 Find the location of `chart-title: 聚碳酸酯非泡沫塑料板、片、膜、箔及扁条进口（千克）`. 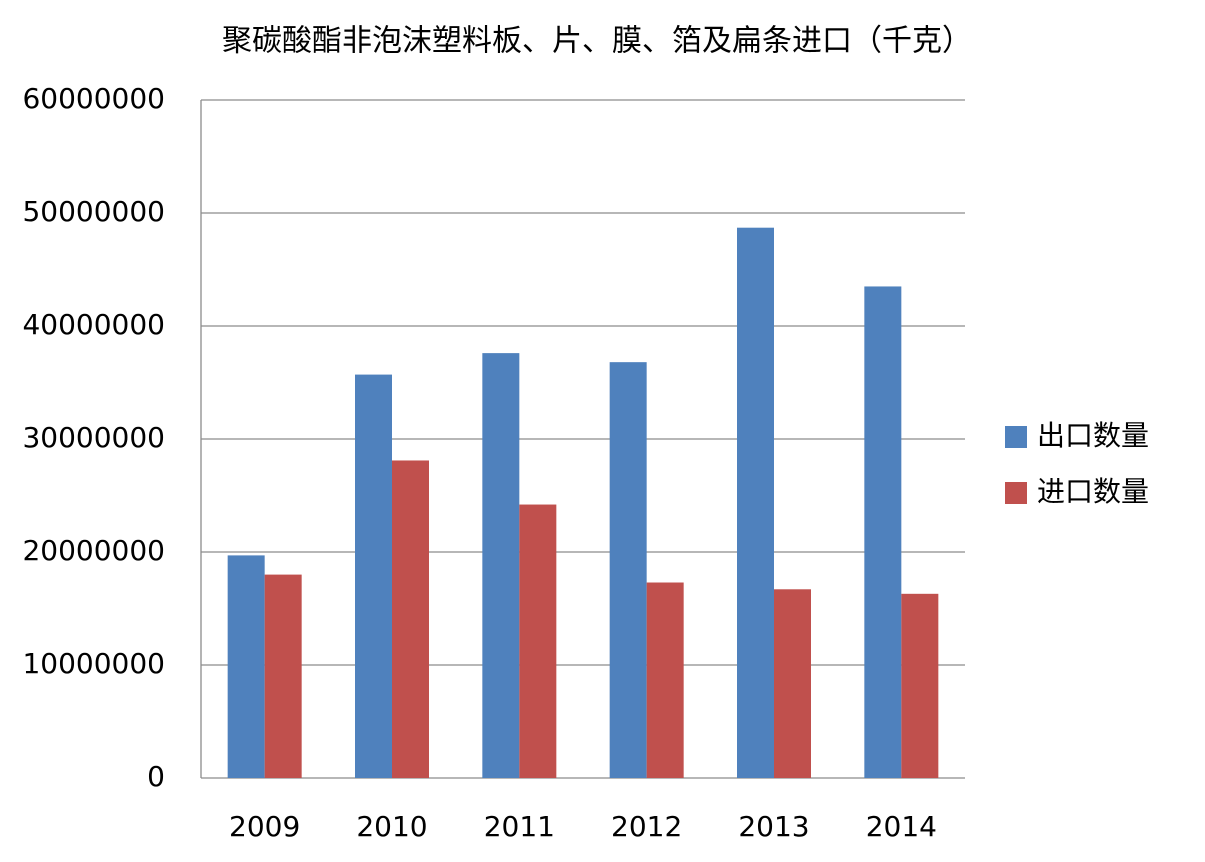

chart-title: 聚碳酸酯非泡沫塑料板、片、膜、箔及扁条进口（千克） is located at coordinates (597, 41).